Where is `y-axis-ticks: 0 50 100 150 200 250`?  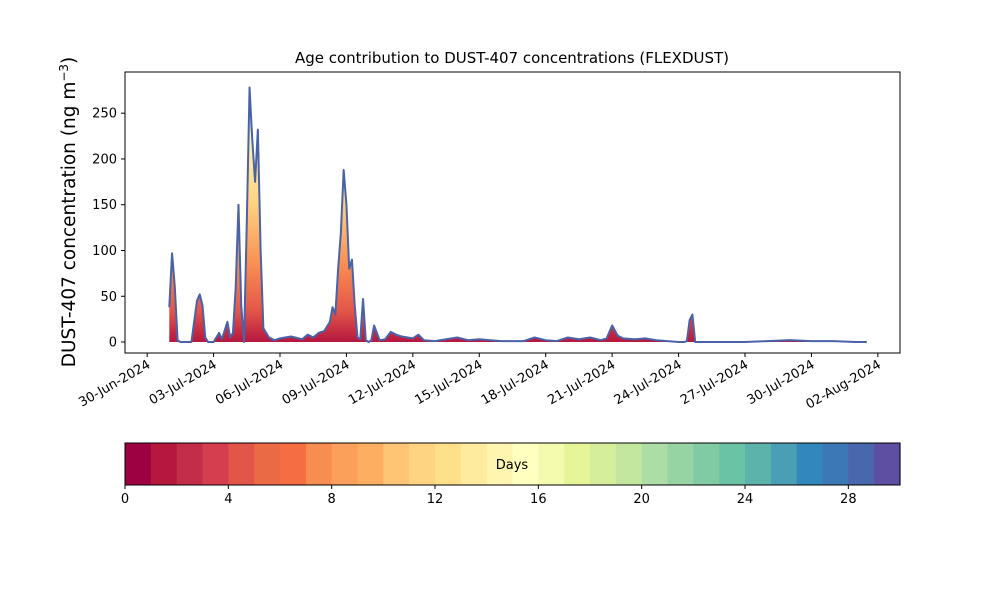
y-axis-ticks: 0 50 100 150 200 250 is located at coordinates (108, 229).